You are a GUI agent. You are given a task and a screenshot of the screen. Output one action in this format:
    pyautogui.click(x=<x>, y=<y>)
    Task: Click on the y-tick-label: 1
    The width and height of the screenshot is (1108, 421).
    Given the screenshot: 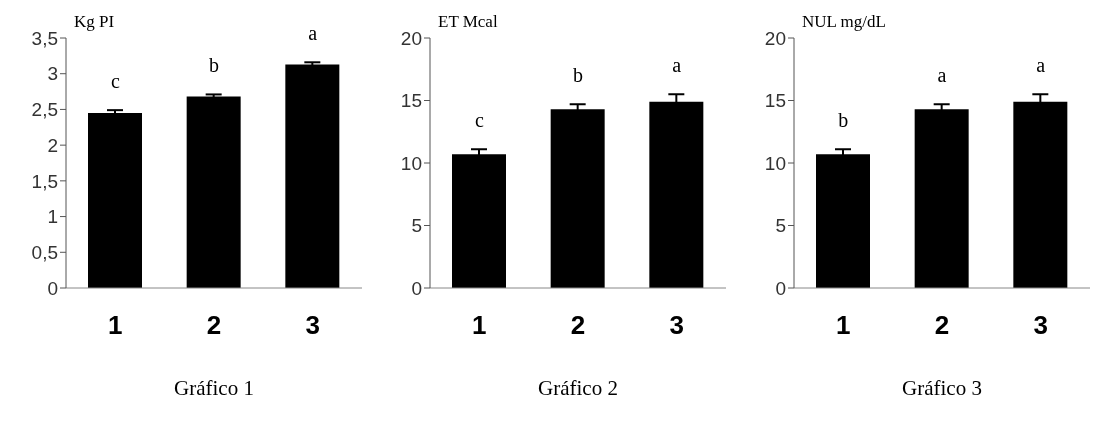 What is the action you would take?
    pyautogui.click(x=52, y=217)
    